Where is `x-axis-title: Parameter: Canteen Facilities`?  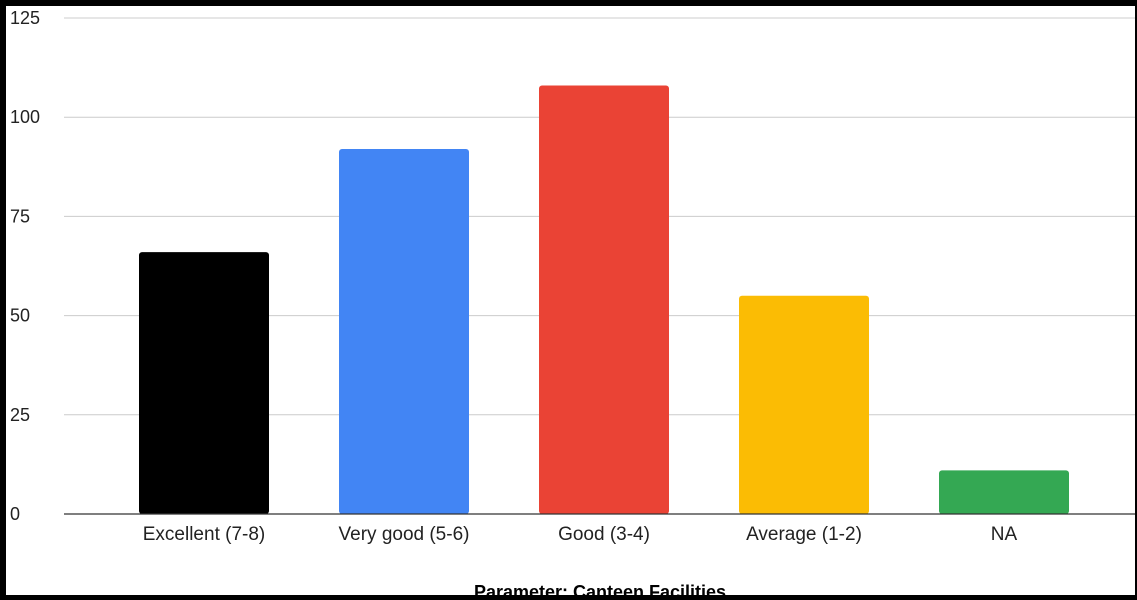
x-axis-title: Parameter: Canteen Facilities is located at coordinates (600, 591).